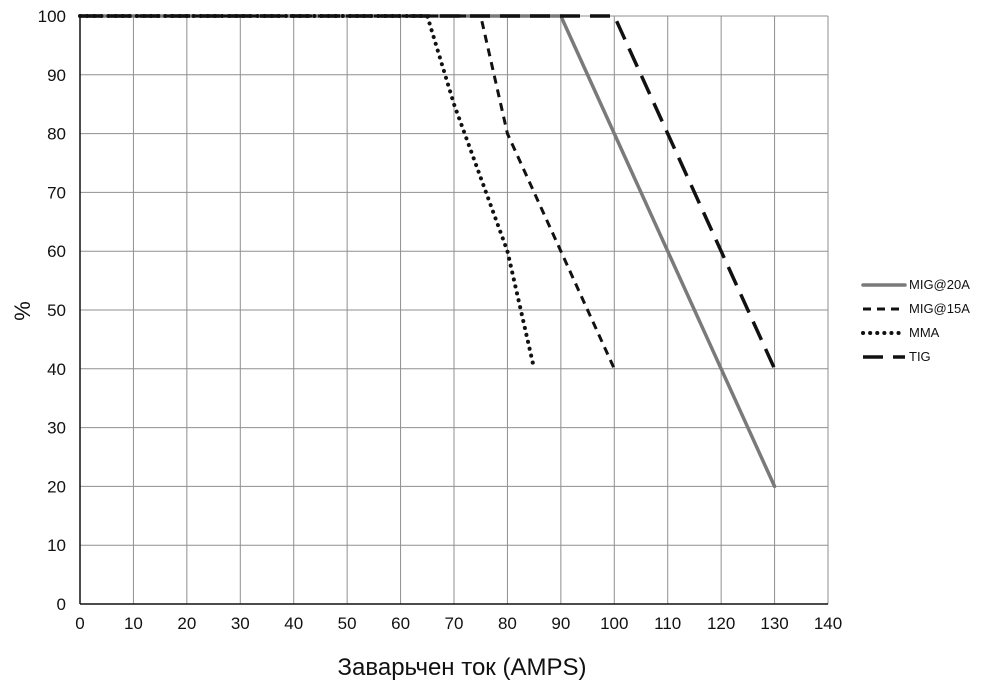 The image size is (984, 691). What do you see at coordinates (61, 604) in the screenshot?
I see `y-tick-label: 0` at bounding box center [61, 604].